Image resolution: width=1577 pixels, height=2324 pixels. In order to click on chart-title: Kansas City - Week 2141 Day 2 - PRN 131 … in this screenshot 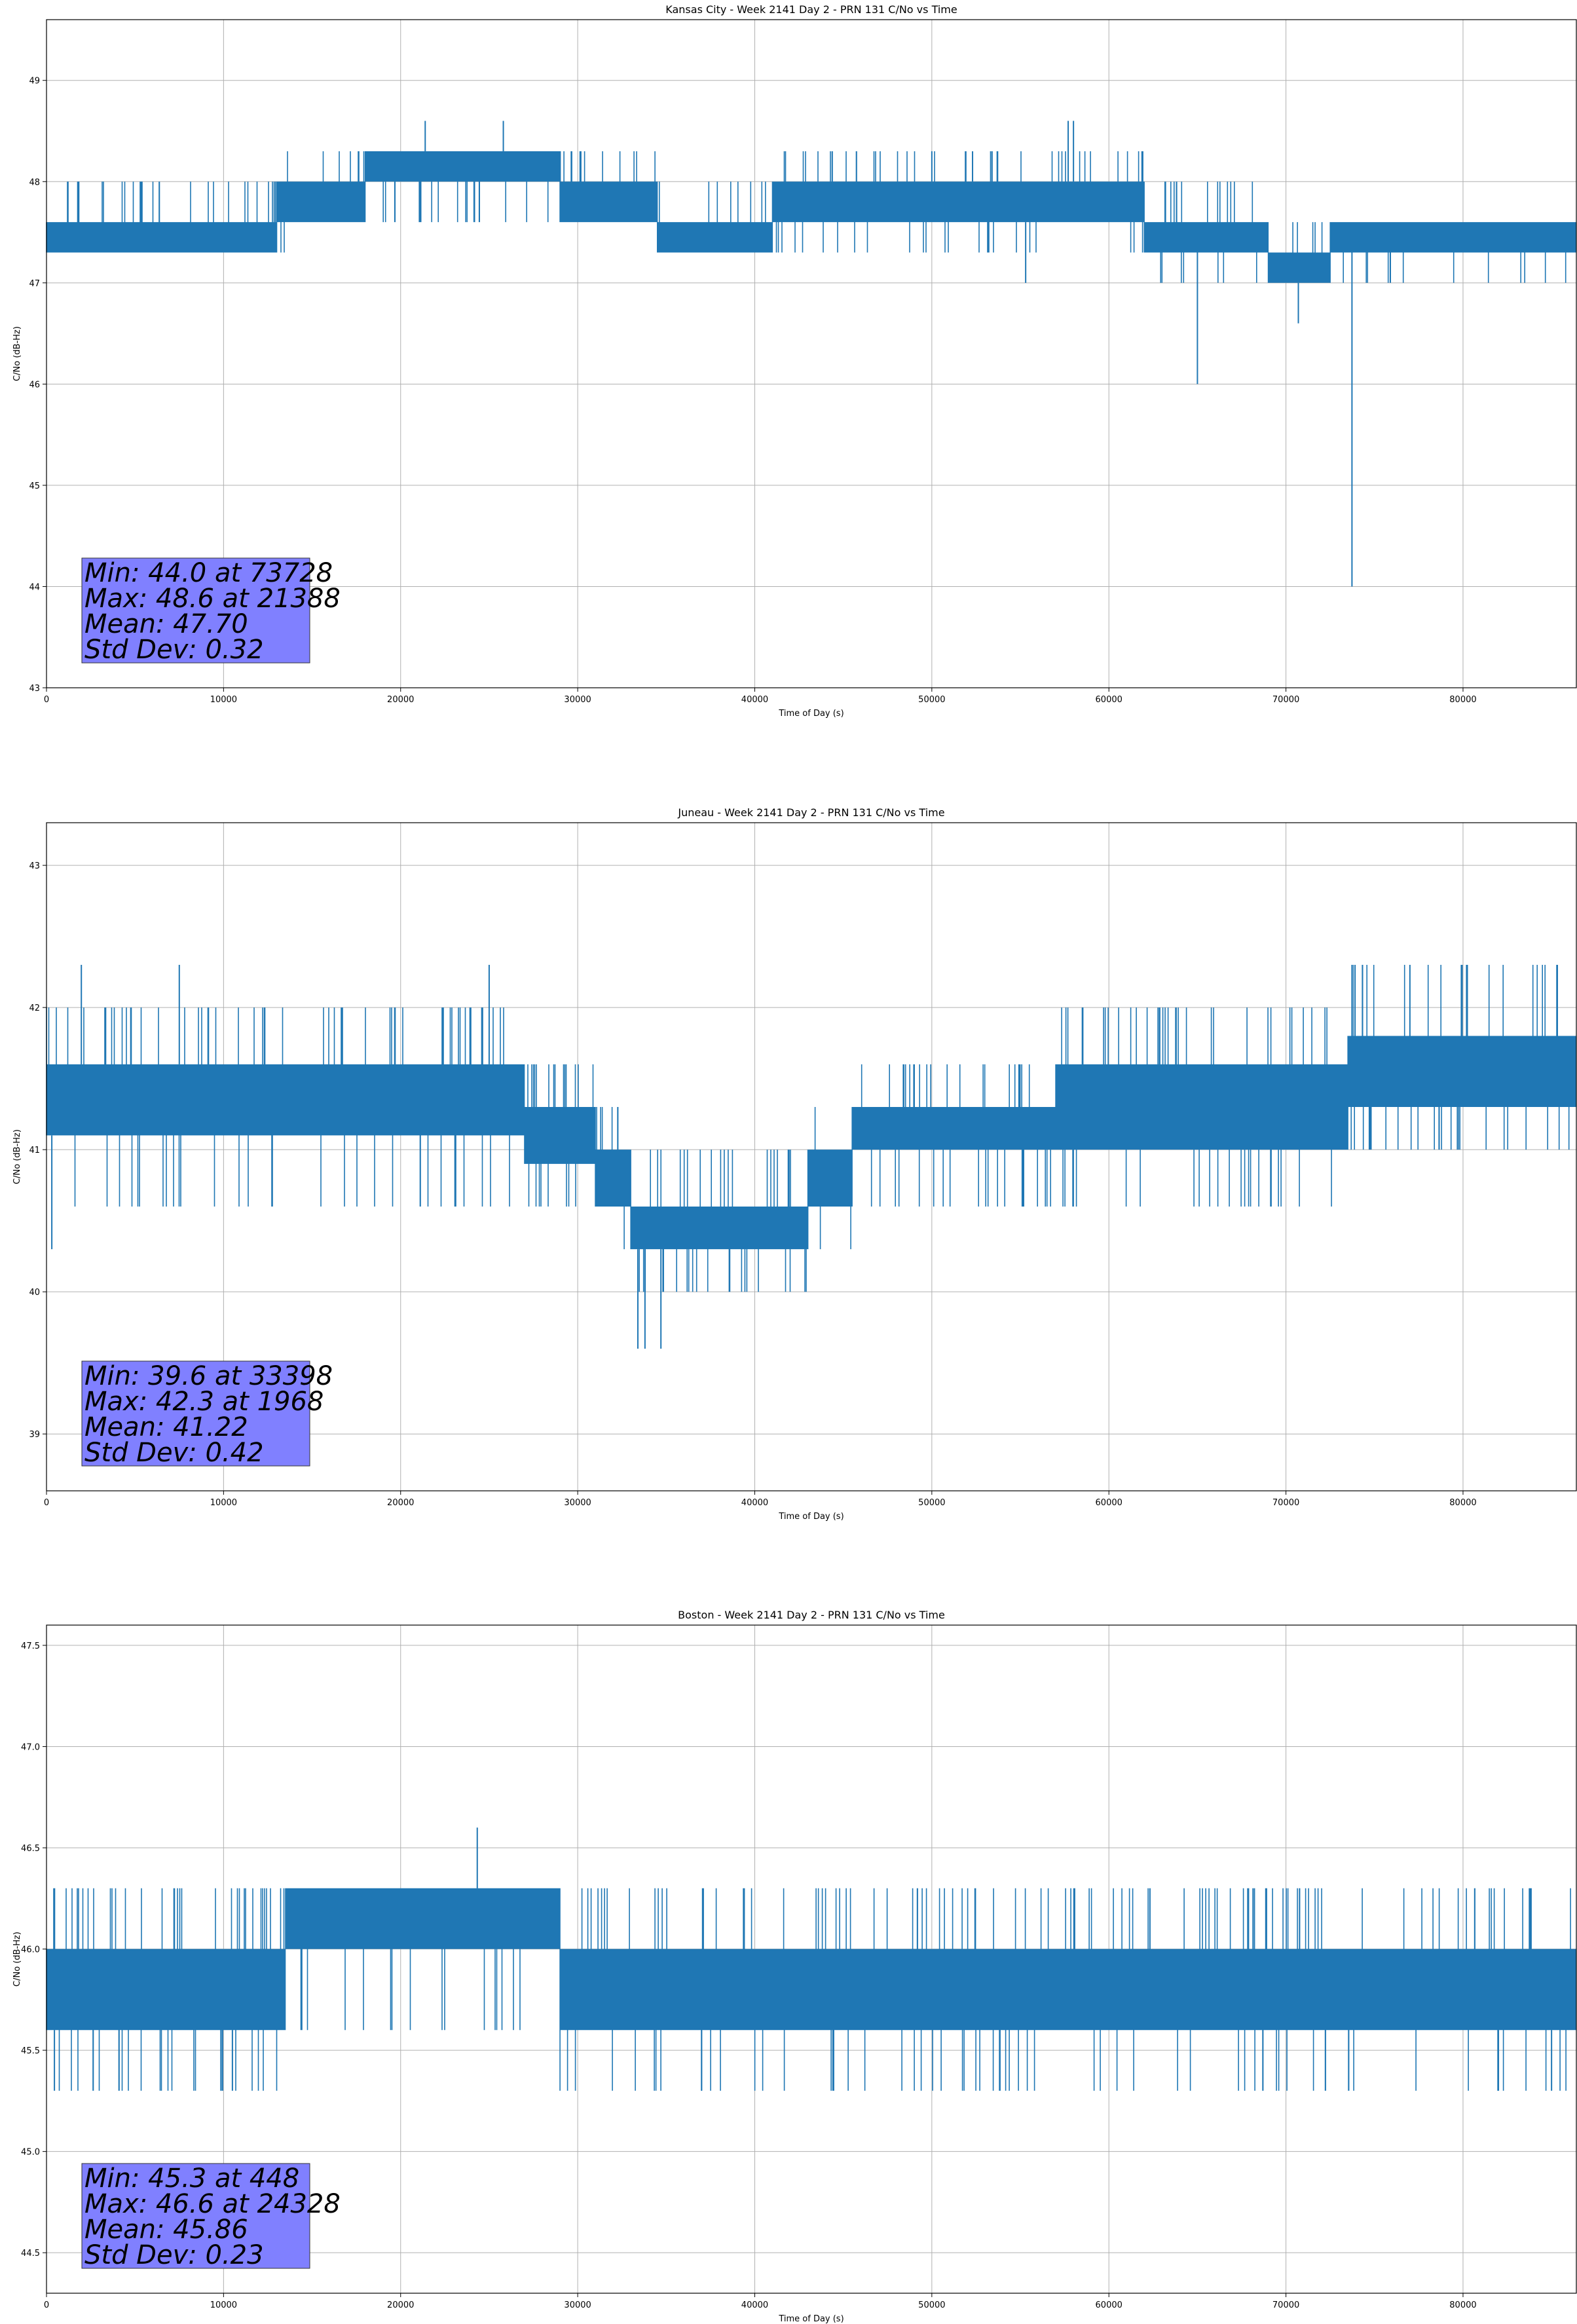, I will do `click(811, 9)`.